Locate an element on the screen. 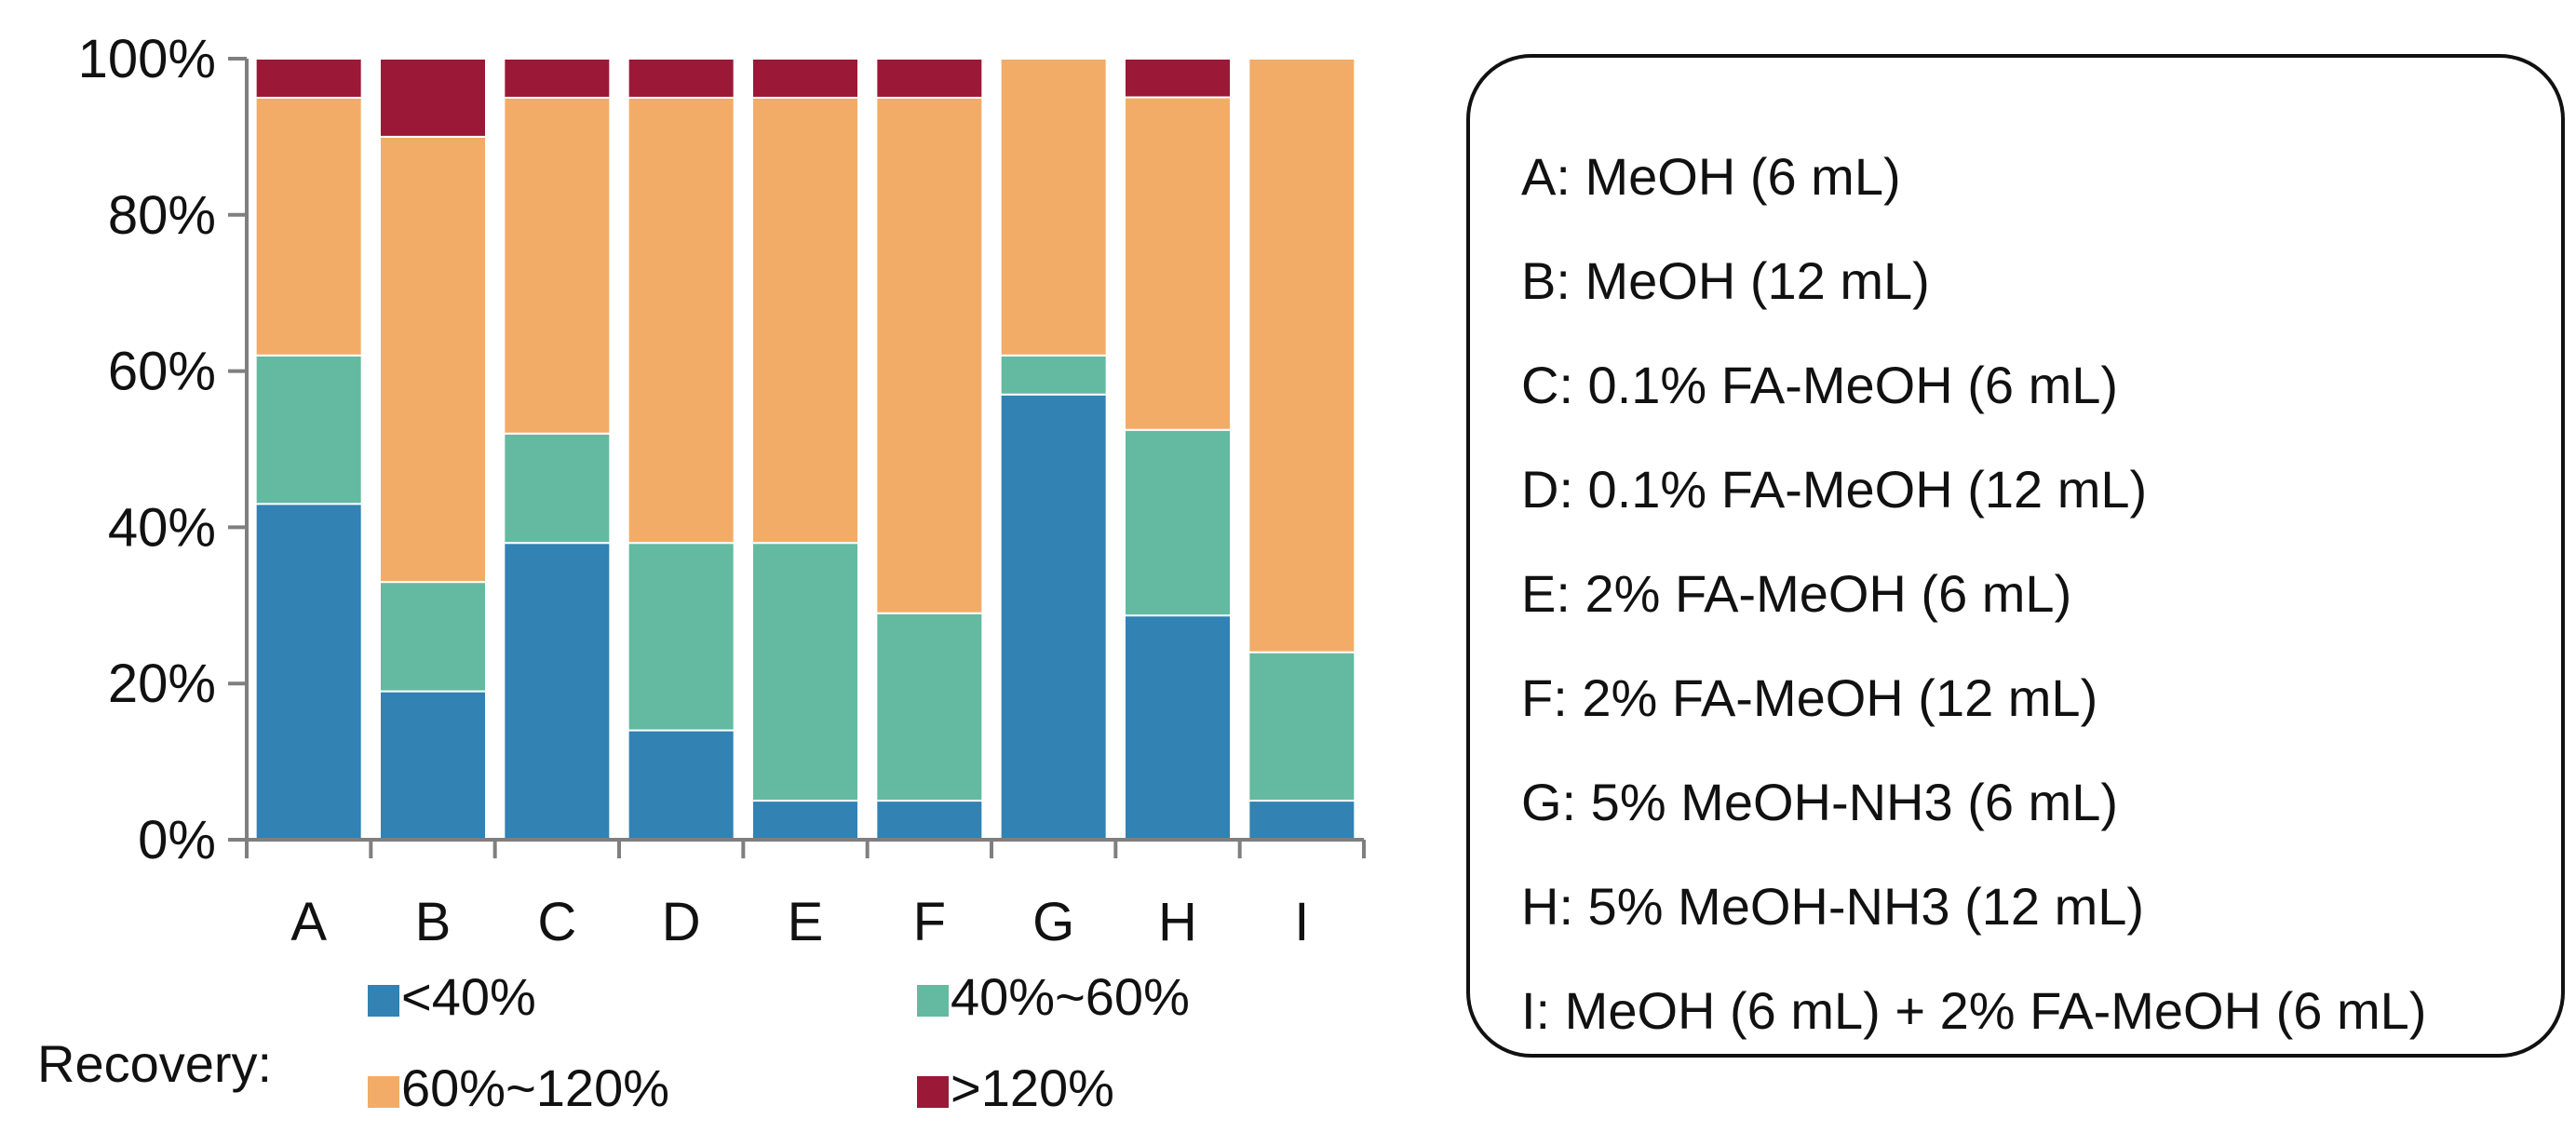  legend-title: Recovery: is located at coordinates (154, 1063).